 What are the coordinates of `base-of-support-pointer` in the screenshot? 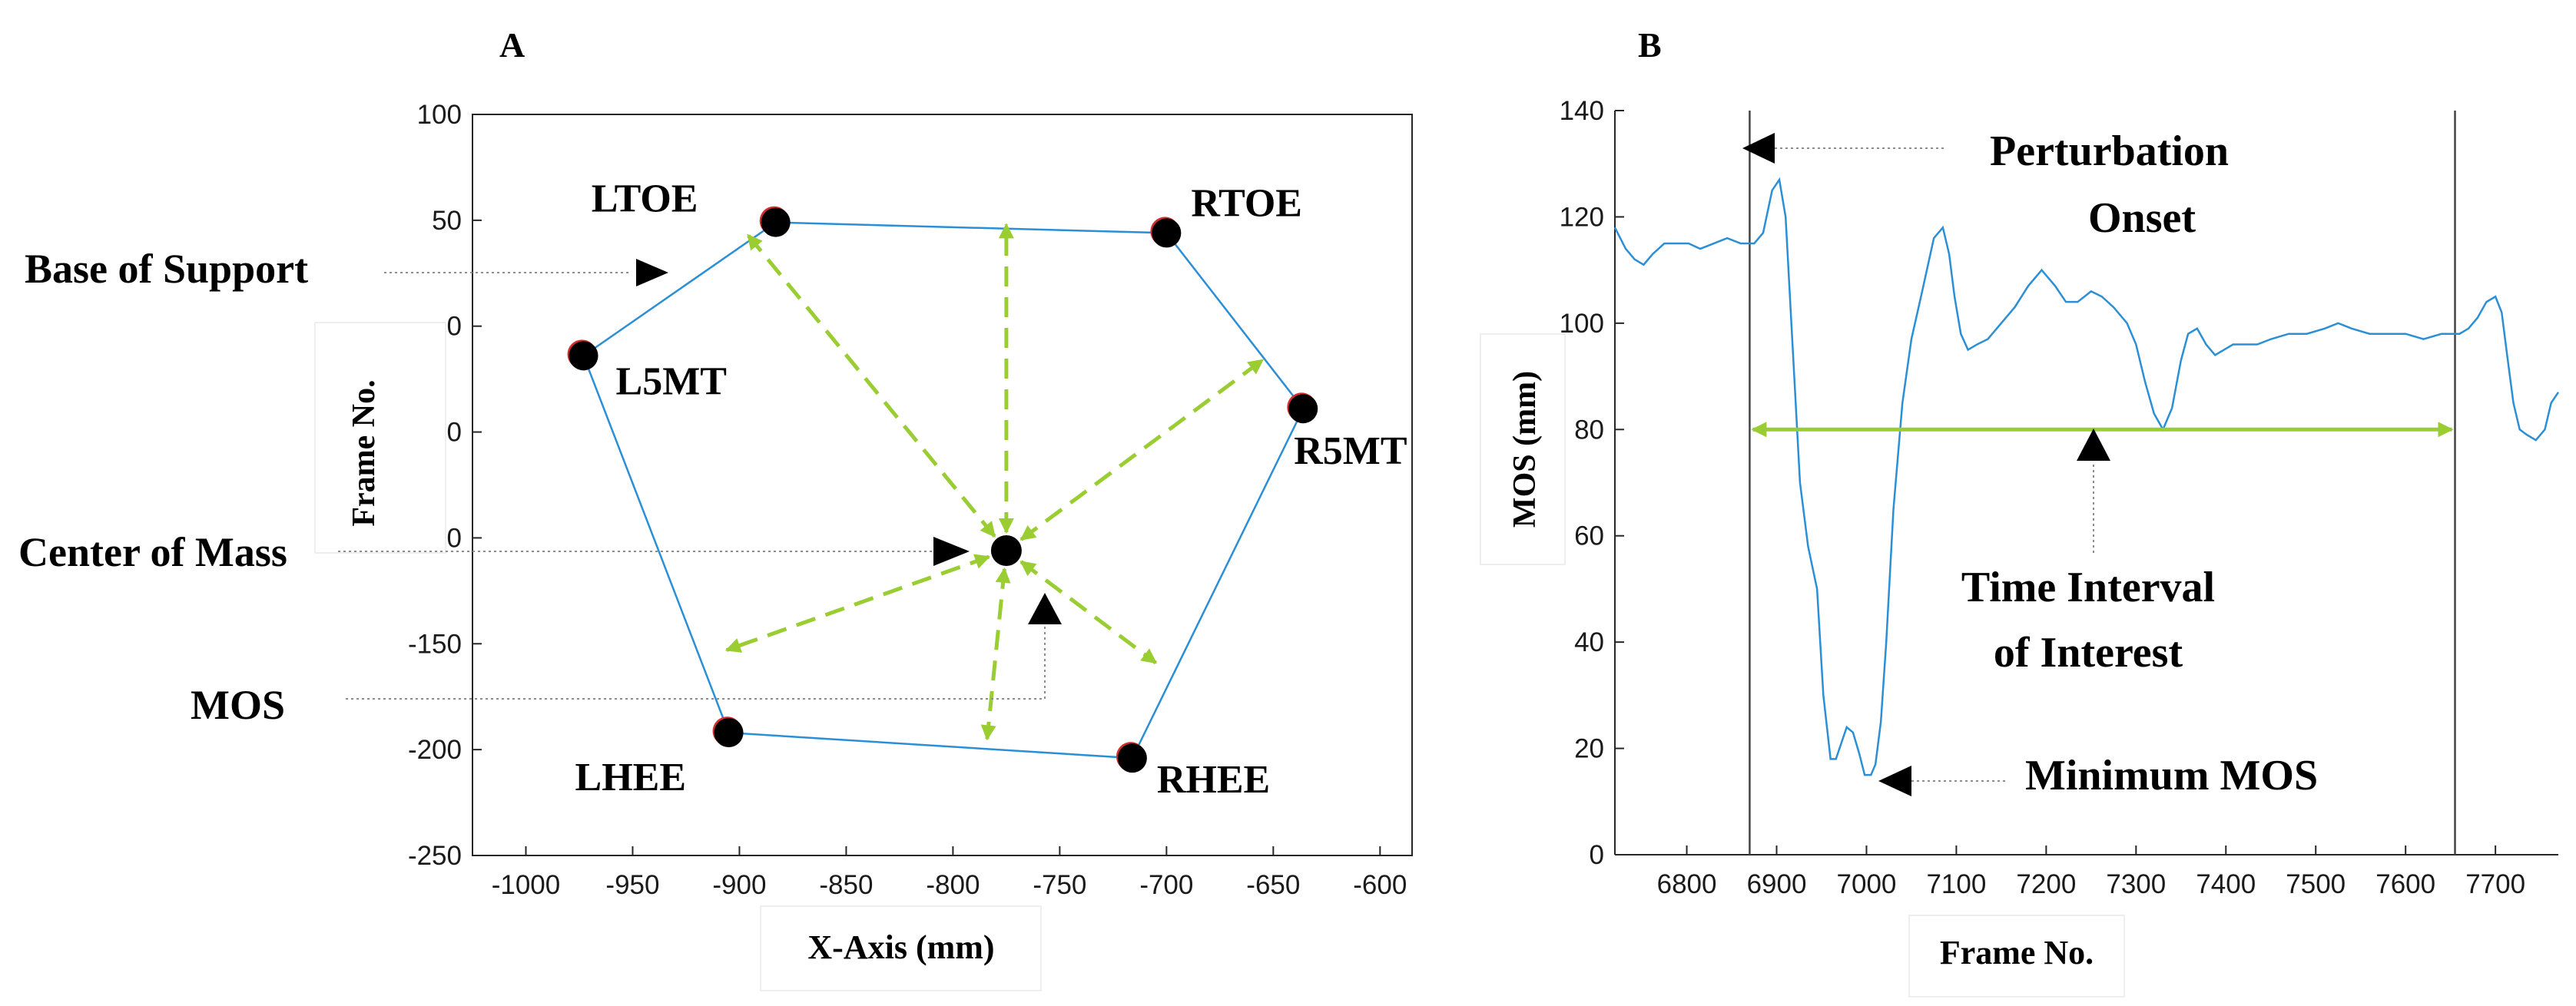 It's located at (652, 273).